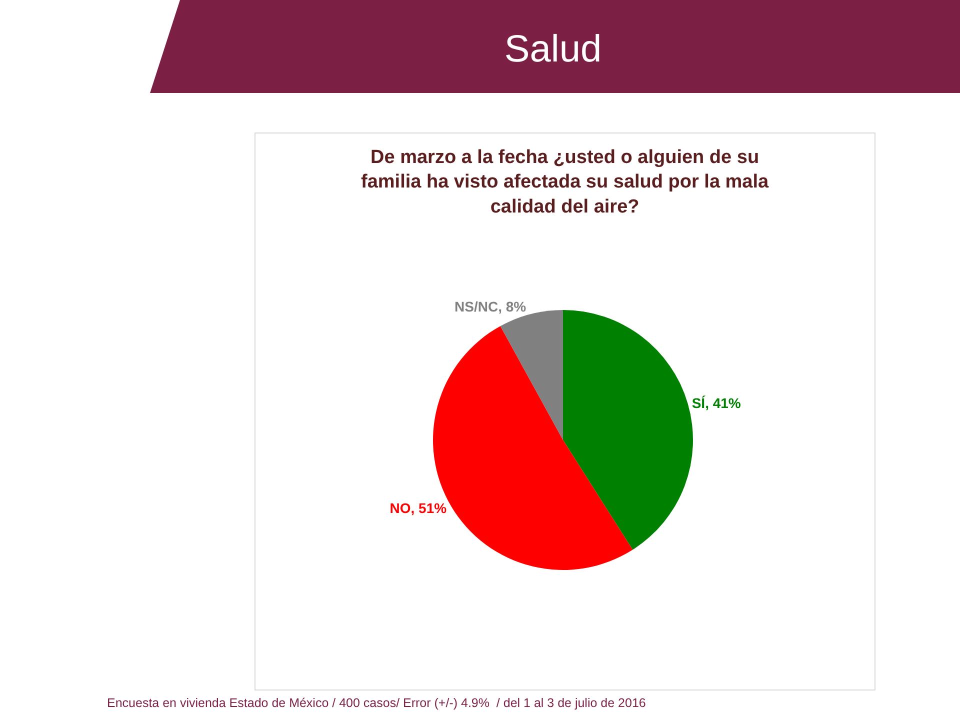 Image resolution: width=960 pixels, height=720 pixels. I want to click on chart-subtitle: De marzo a la fecha ¿usted o alguien de su familia ha visto afectada su salud por la mala calidad del aire?, so click(565, 182).